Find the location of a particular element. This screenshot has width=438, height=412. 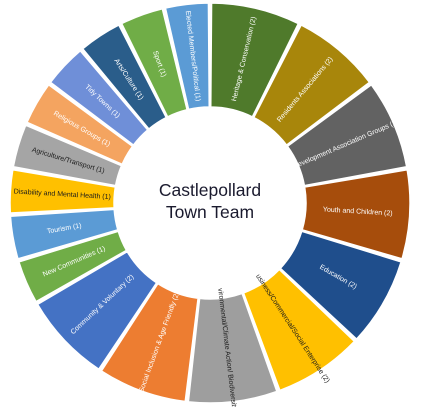

segment-religious-groups is located at coordinates (79, 124).